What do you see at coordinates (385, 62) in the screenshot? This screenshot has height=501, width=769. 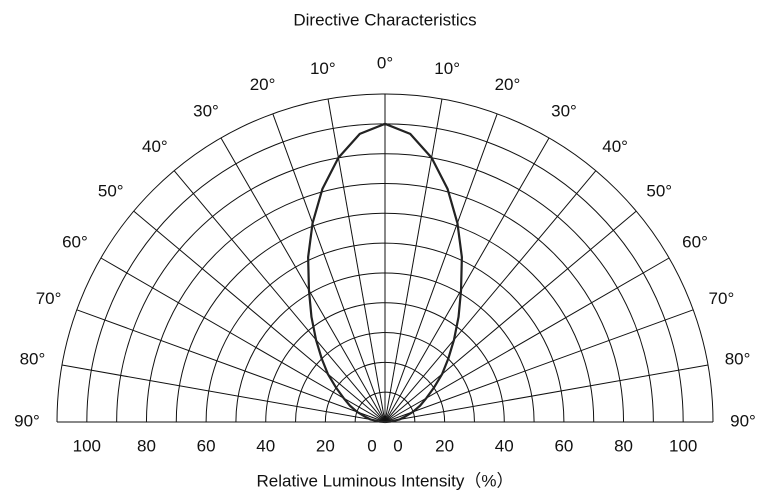 I see `angle-tick-label: 0°` at bounding box center [385, 62].